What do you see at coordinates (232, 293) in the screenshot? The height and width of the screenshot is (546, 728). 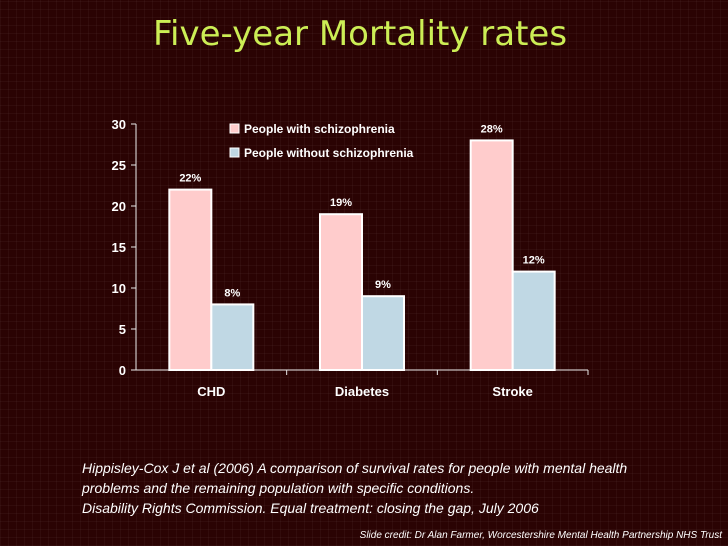 I see `data-label: 8%` at bounding box center [232, 293].